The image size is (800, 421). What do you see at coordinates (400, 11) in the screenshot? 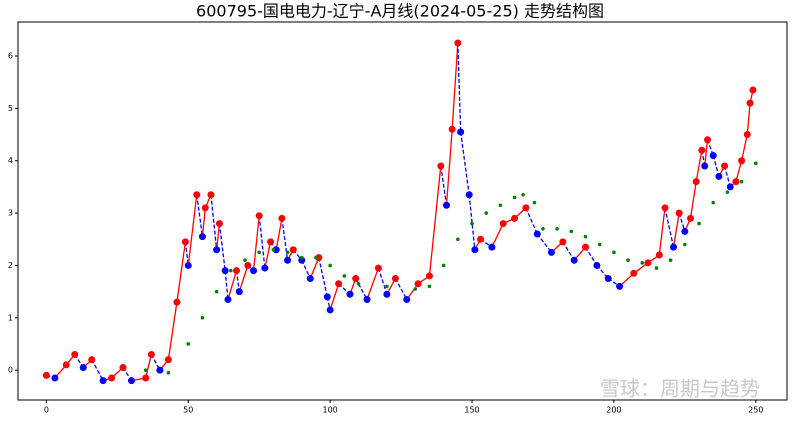
I see `chart-title: 600795-国电电力-辽宁-A月线(2024-05-25) 走势结构图` at bounding box center [400, 11].